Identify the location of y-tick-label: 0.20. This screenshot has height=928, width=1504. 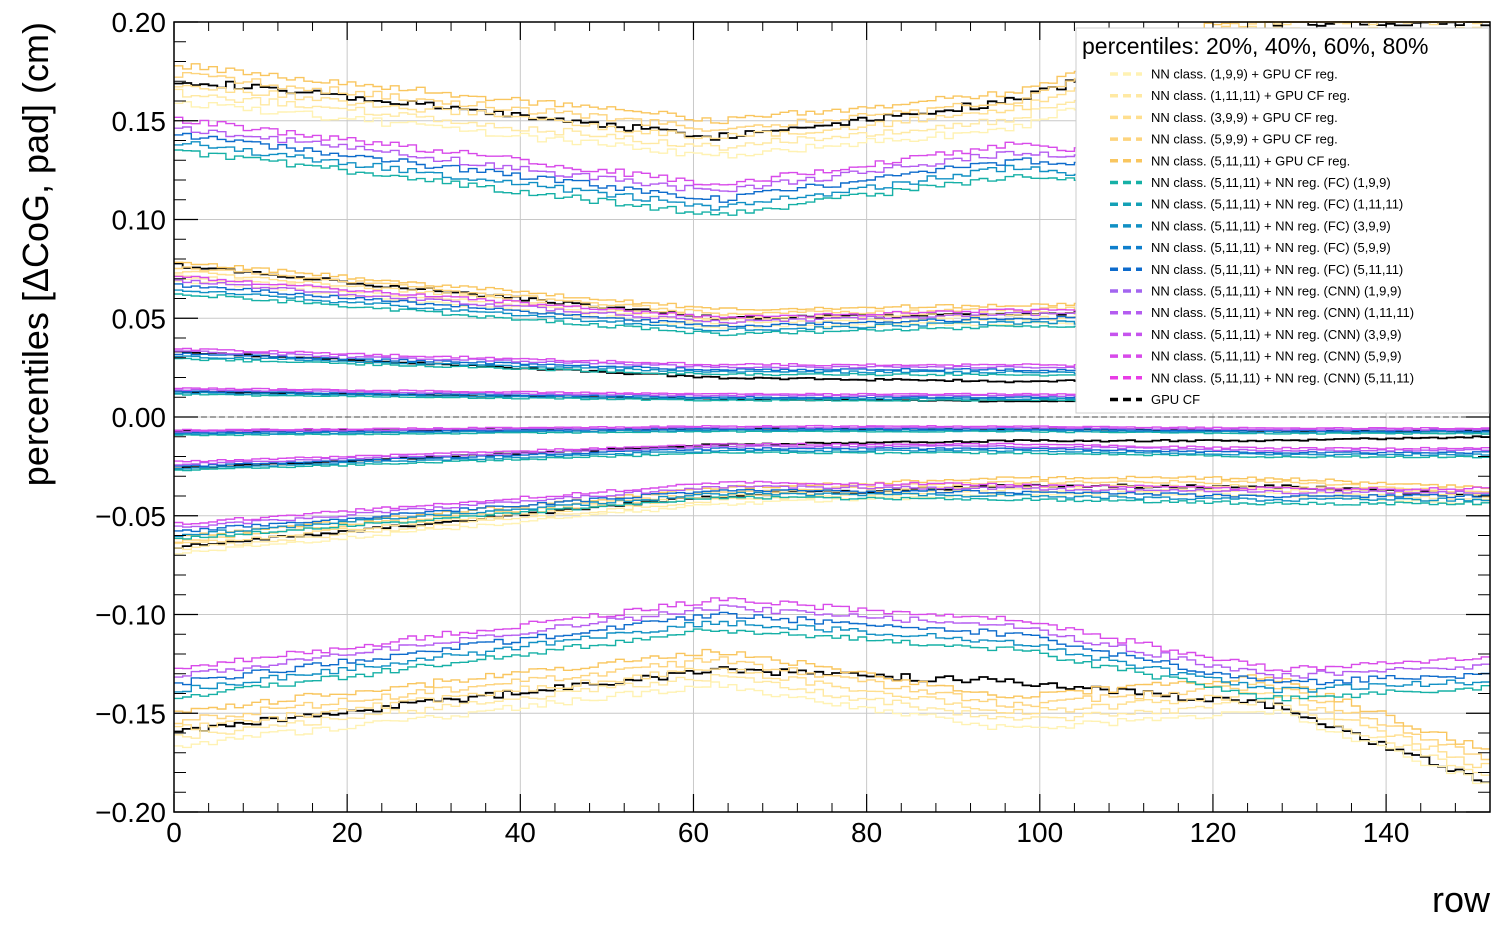
(139, 22).